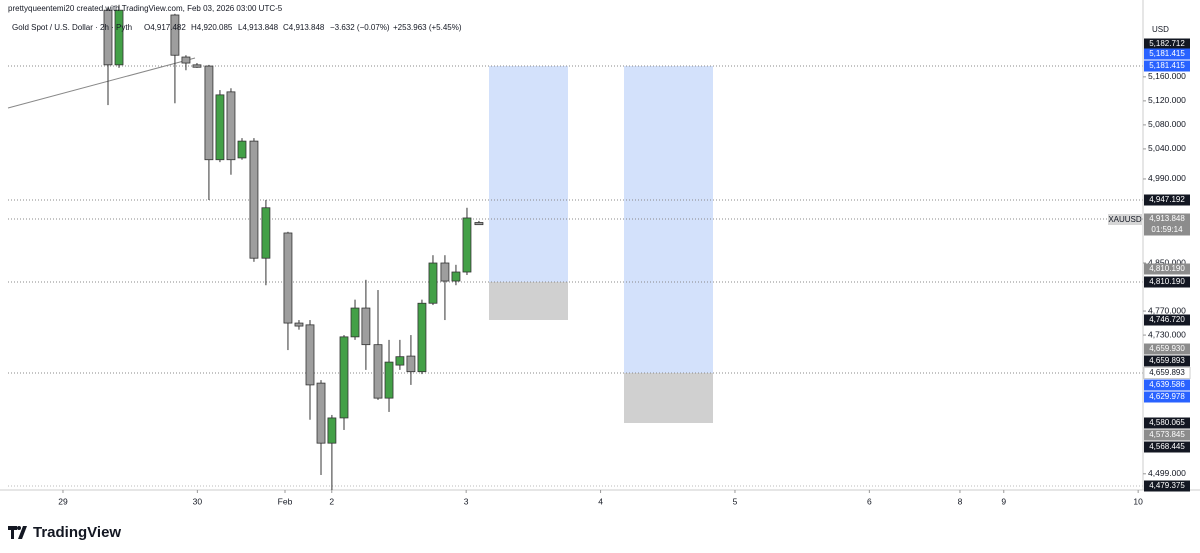  Describe the element at coordinates (528, 174) in the screenshot. I see `profit-zone` at that location.